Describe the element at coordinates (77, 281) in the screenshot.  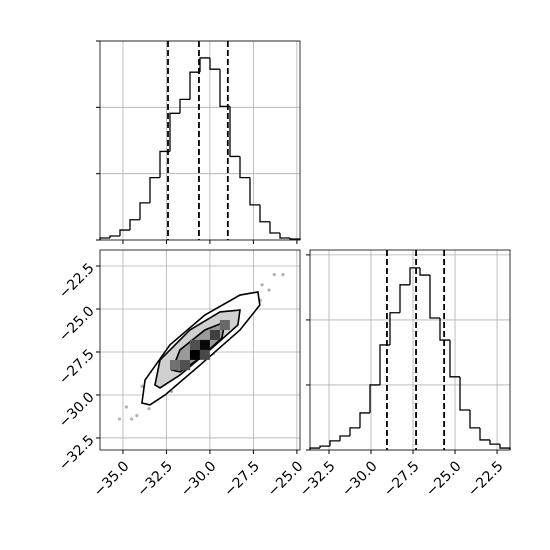
I see `y-tick-label: −22.5` at that location.